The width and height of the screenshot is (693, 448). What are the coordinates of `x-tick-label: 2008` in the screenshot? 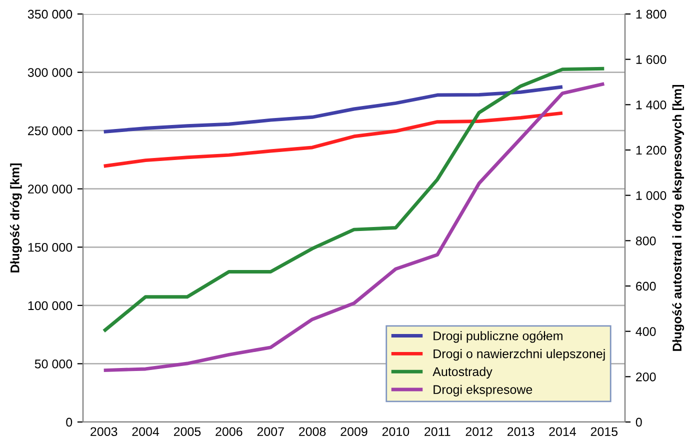 It's located at (312, 431).